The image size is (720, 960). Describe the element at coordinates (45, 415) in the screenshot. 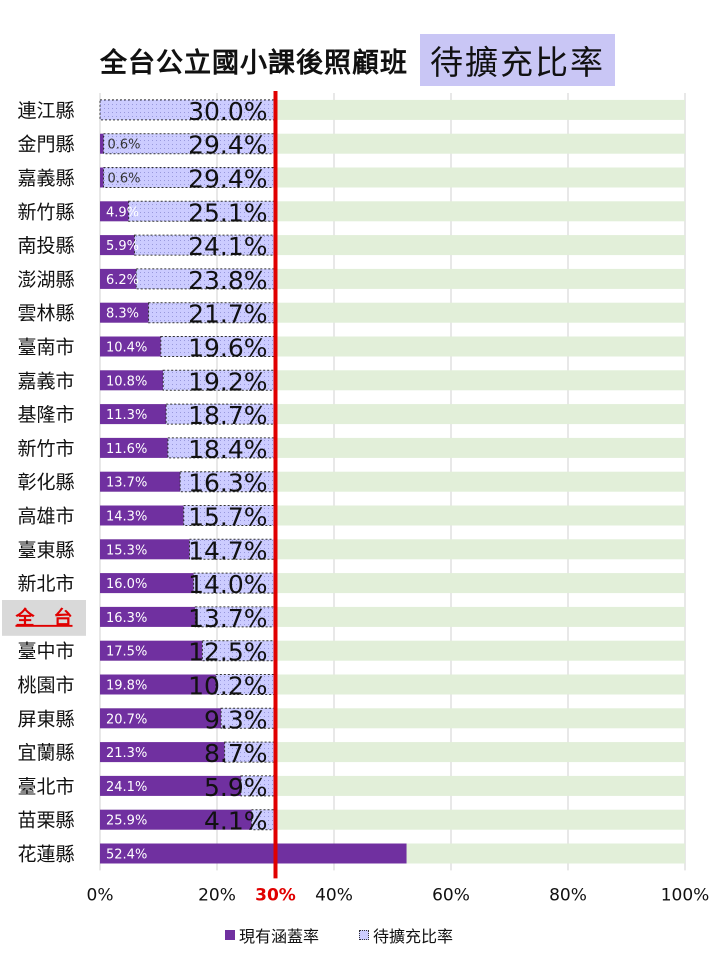

I see `category-label-9: 基隆市` at that location.